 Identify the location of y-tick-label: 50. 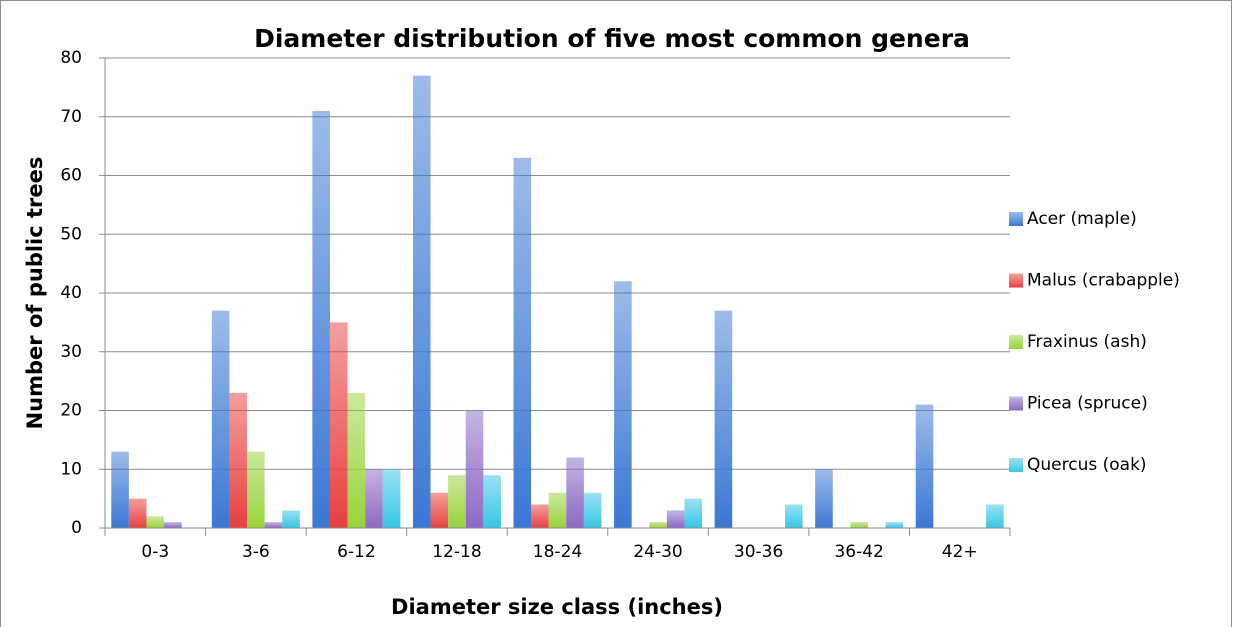
(71, 234).